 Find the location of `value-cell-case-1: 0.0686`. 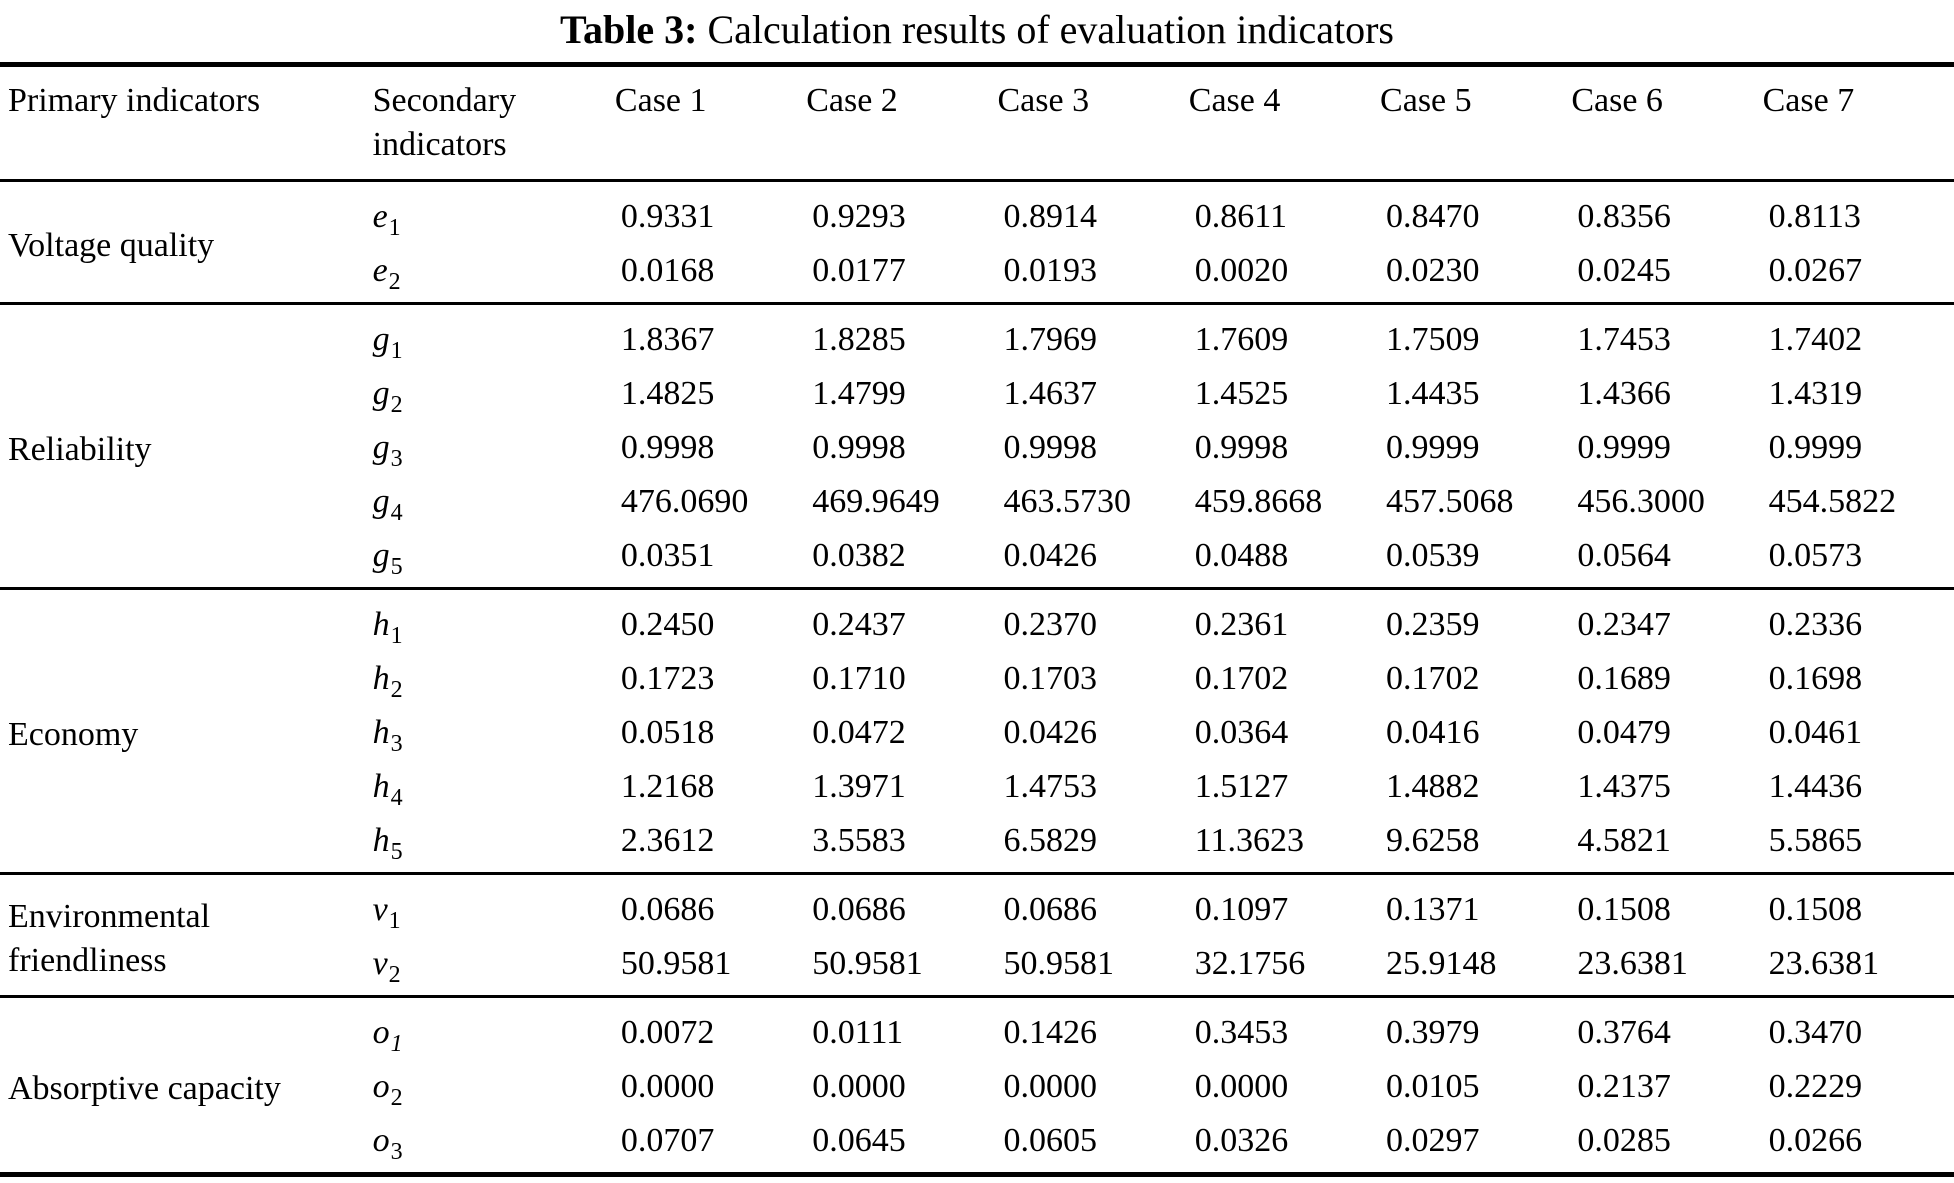

value-cell-case-1: 0.0686 is located at coordinates (667, 909).